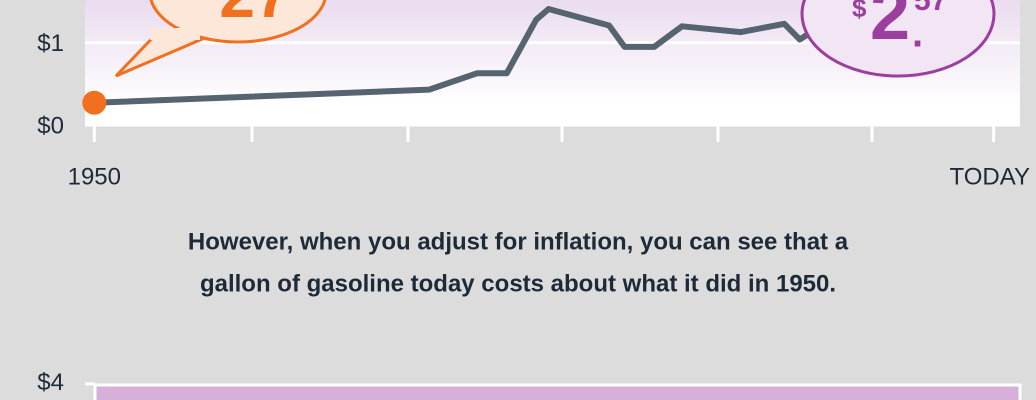  Describe the element at coordinates (50, 125) in the screenshot. I see `y-tick-label: $0` at that location.